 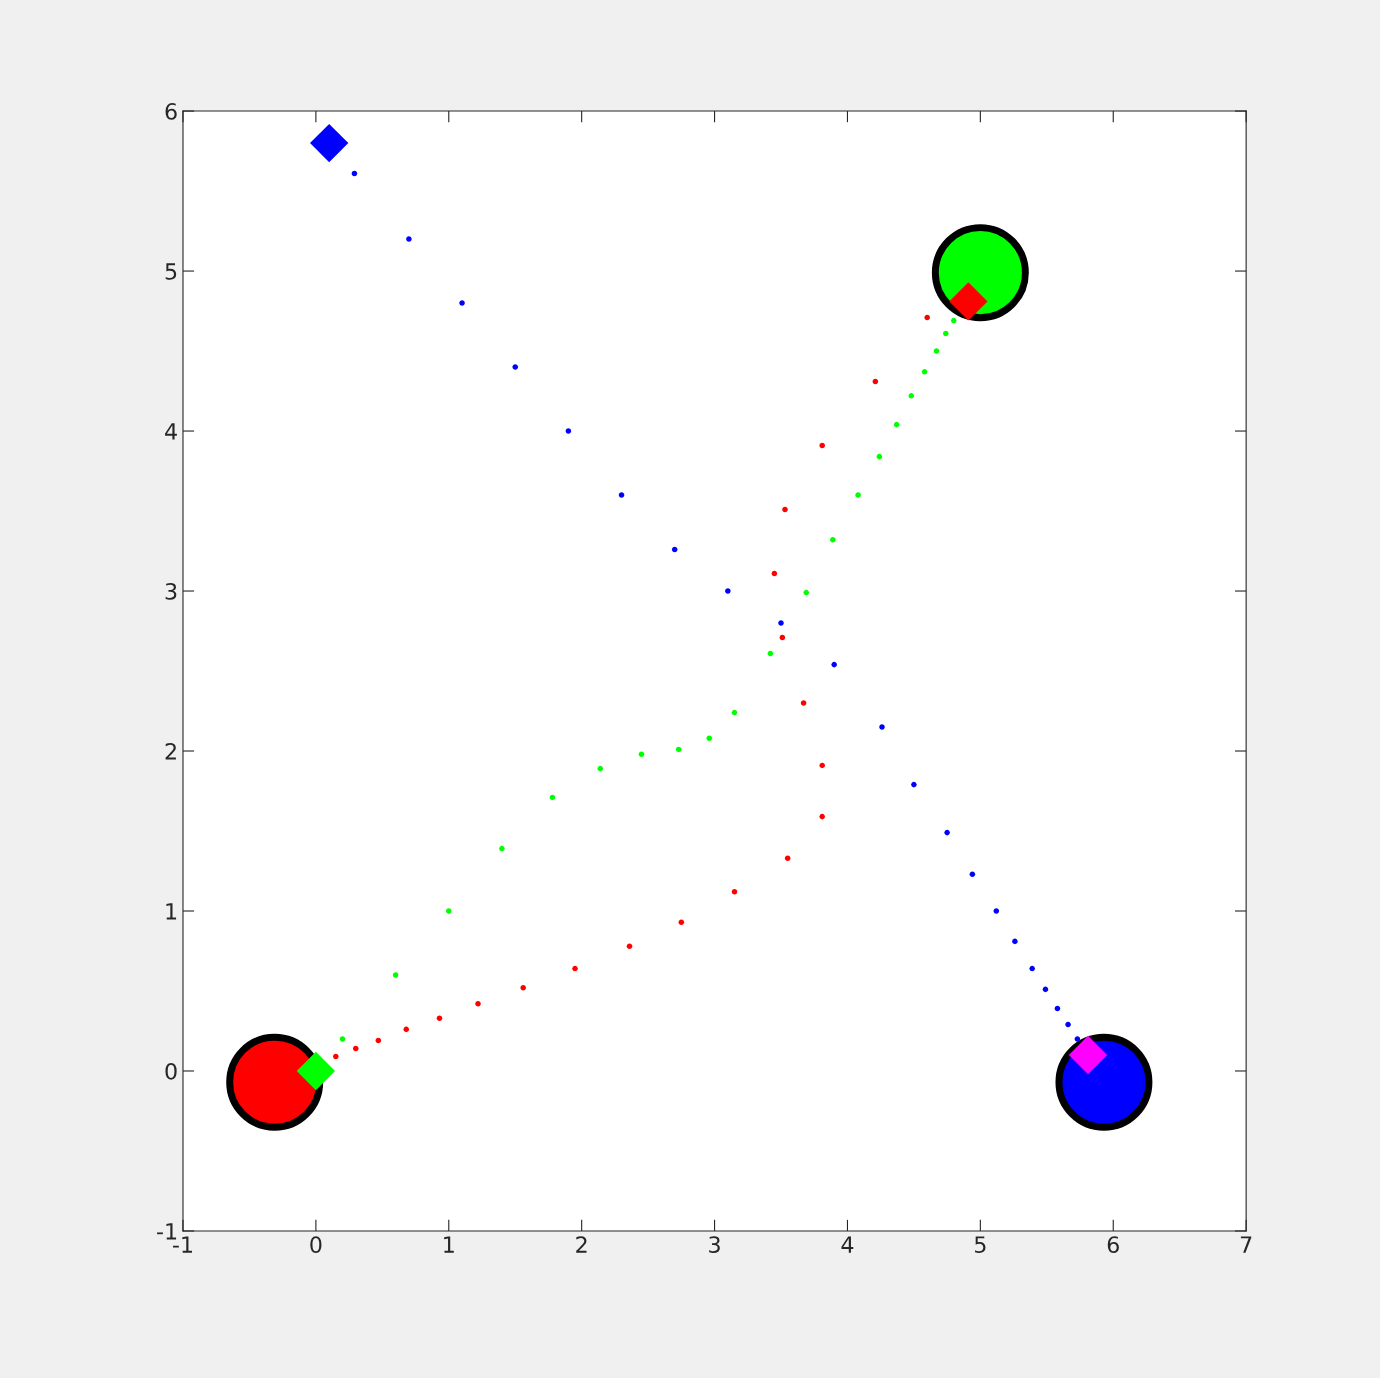 What do you see at coordinates (449, 1244) in the screenshot?
I see `x-tick-label: 1` at bounding box center [449, 1244].